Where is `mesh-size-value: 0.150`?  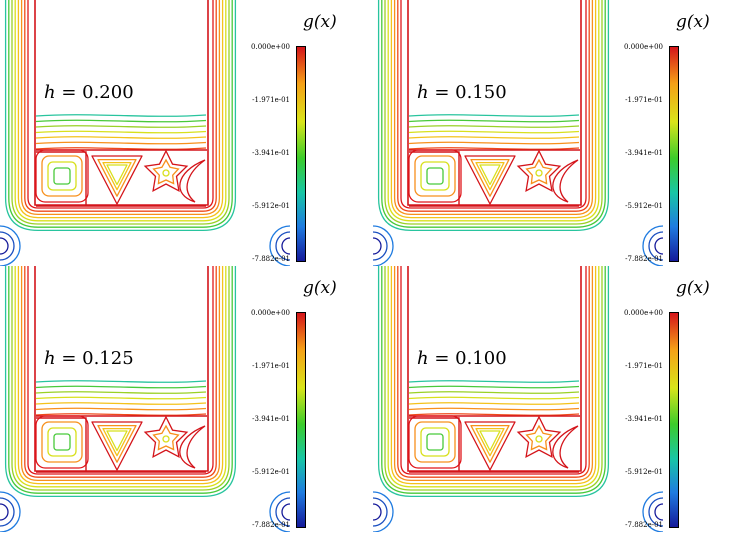
mesh-size-value: 0.150 is located at coordinates (481, 92).